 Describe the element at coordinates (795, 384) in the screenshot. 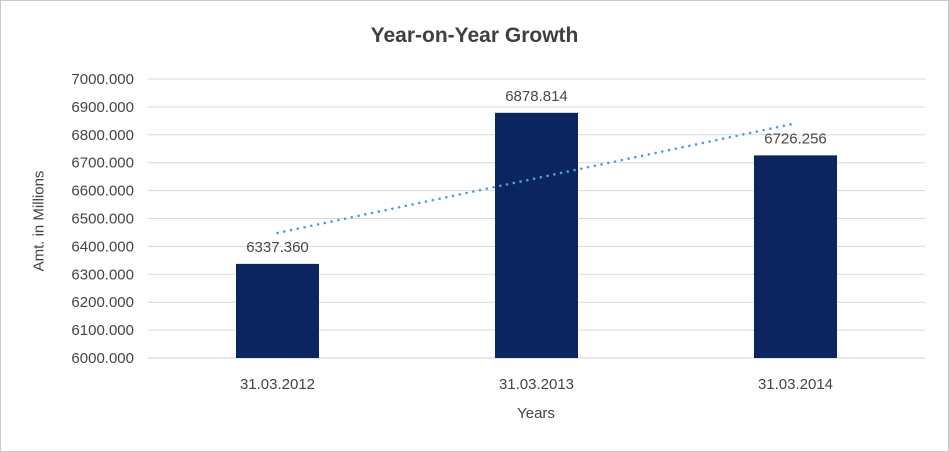

I see `x-category-label: 31.03.2014` at that location.